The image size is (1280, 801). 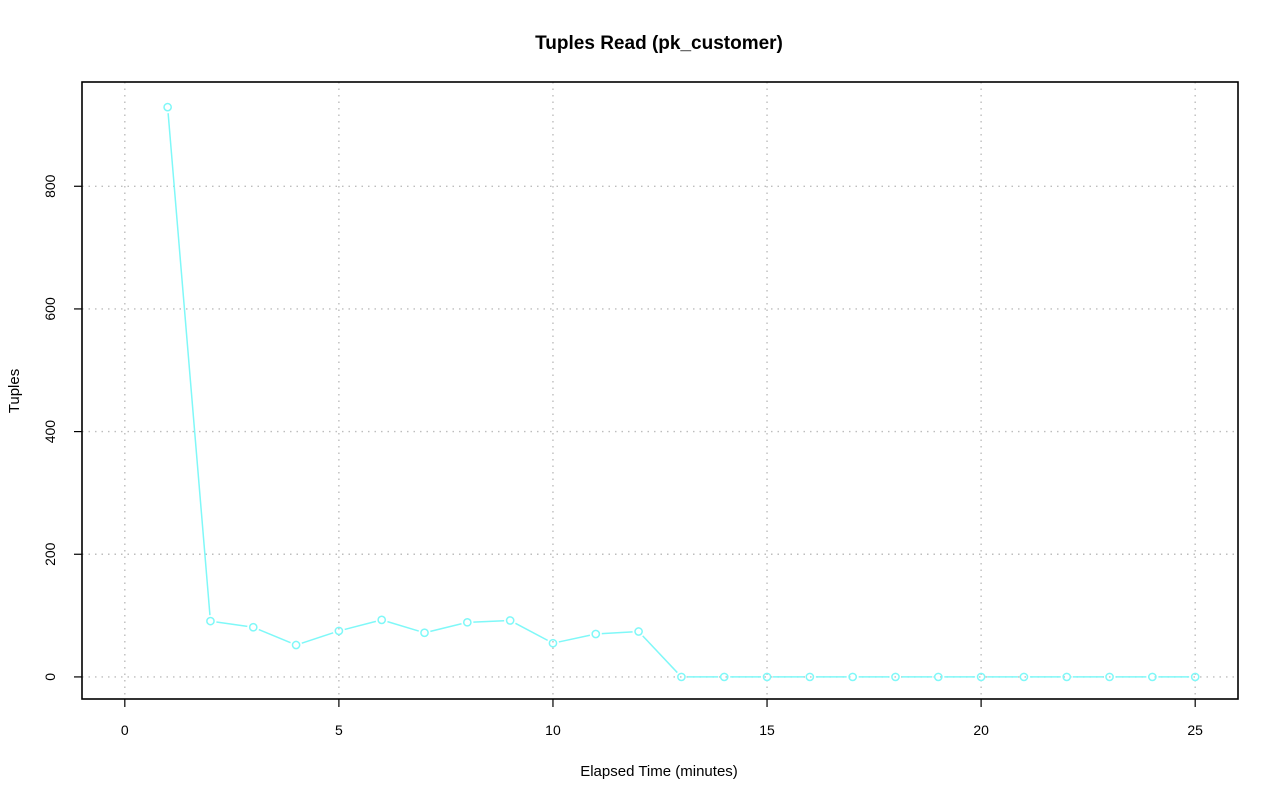 I want to click on x-tick-label: 25, so click(x=1195, y=730).